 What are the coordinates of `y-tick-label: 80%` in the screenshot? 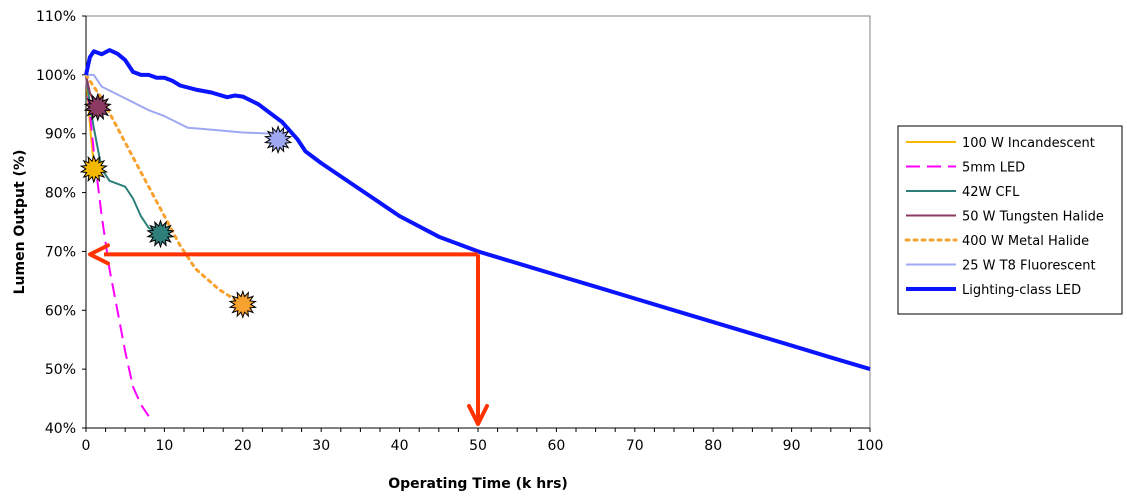 It's located at (60, 194).